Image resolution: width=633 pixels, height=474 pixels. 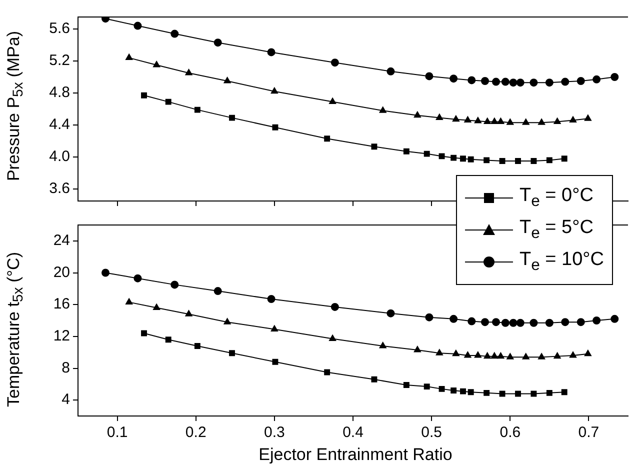 What do you see at coordinates (117, 433) in the screenshot?
I see `x-tick-label: 0.1` at bounding box center [117, 433].